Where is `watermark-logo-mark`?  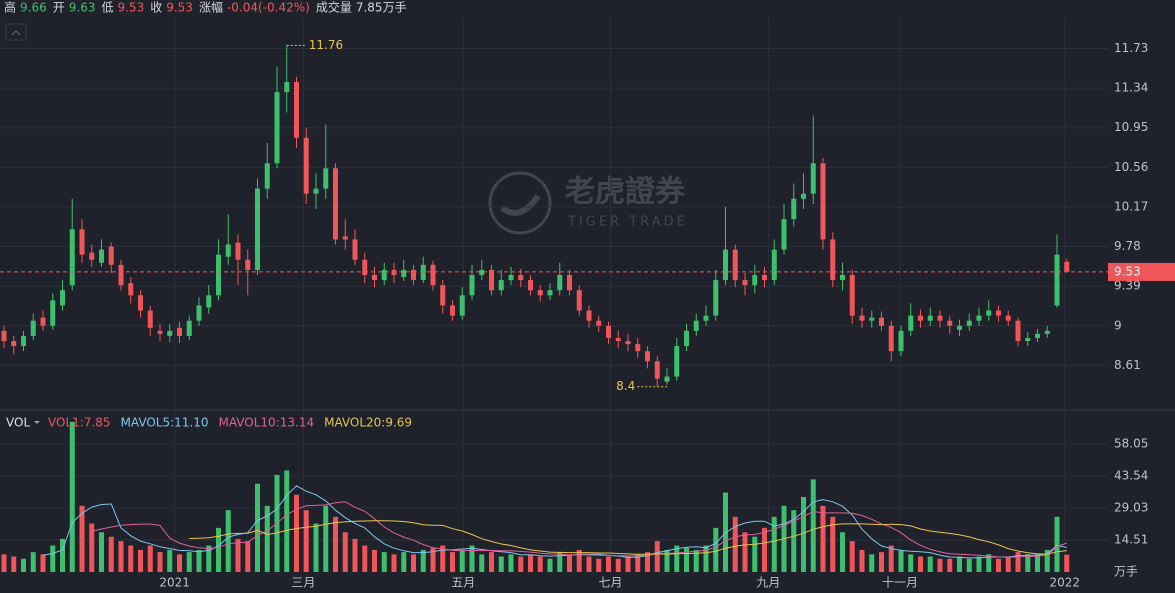 watermark-logo-mark is located at coordinates (520, 205).